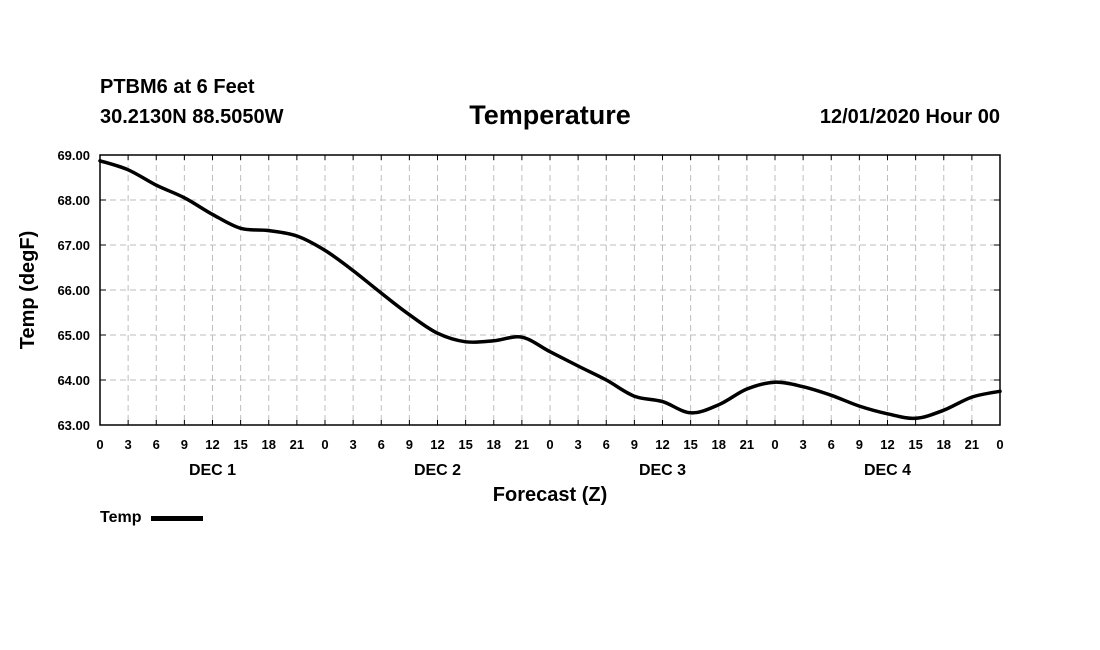  I want to click on y-tick-label: 65.00, so click(73, 335).